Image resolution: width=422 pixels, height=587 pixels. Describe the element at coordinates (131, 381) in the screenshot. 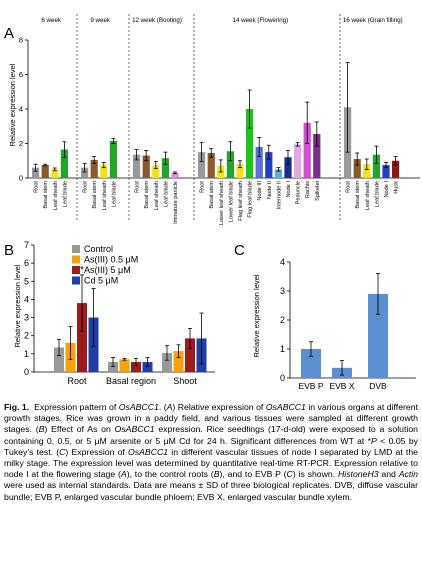

I see `panel-b-category-label: Basal region` at that location.